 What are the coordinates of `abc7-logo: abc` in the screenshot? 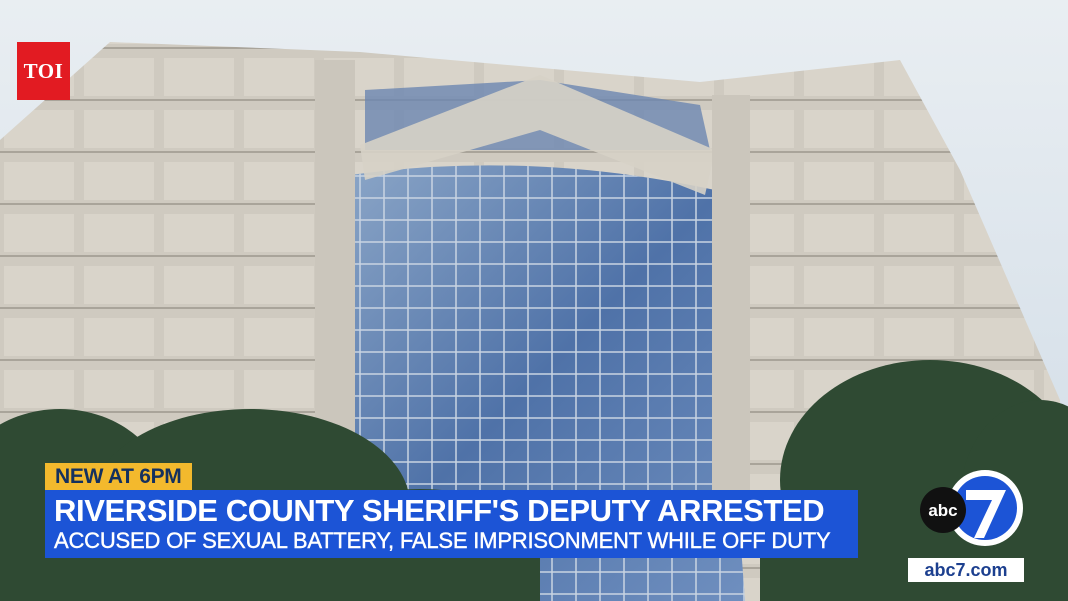 It's located at (971, 508).